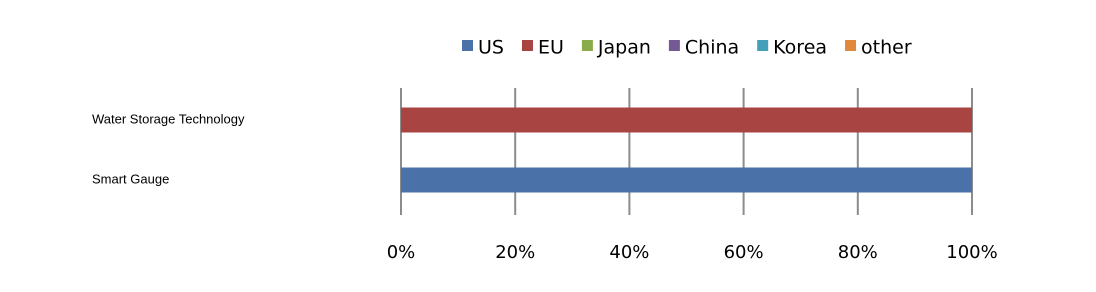  Describe the element at coordinates (130, 178) in the screenshot. I see `category-label: Smart Gauge` at that location.